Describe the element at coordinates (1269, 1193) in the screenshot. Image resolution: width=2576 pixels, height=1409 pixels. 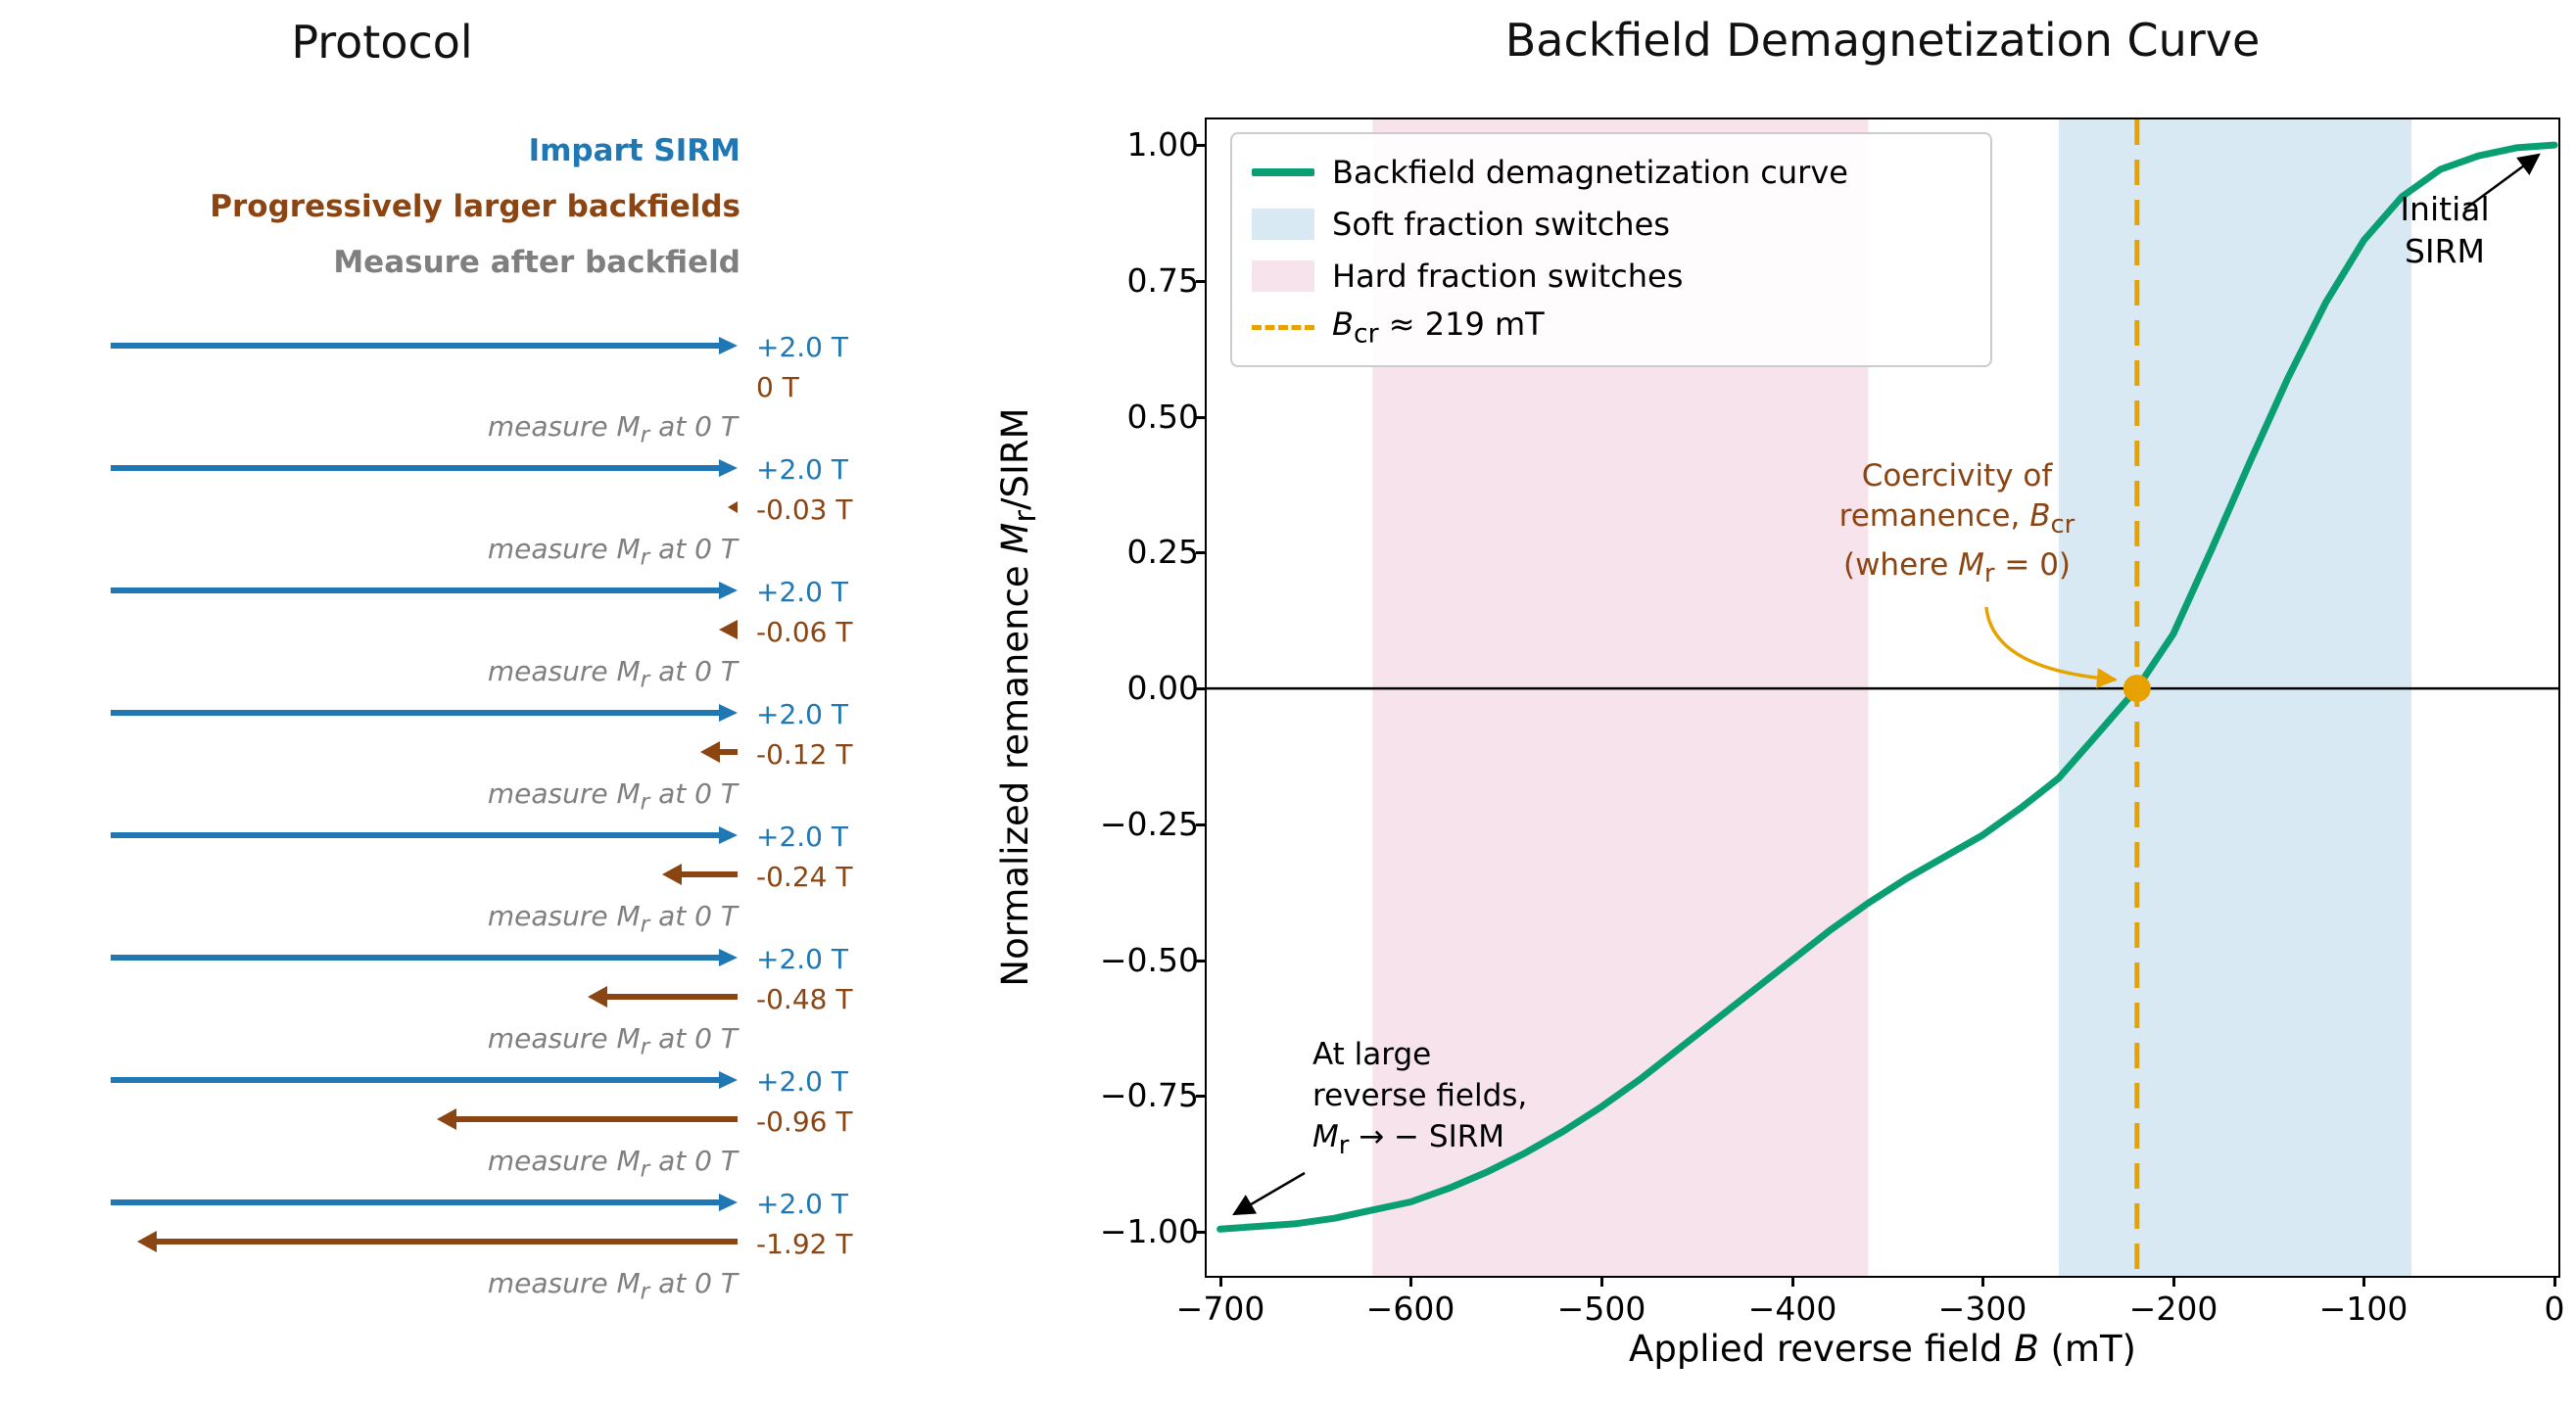
I see `large-reverse-arrow-icon` at that location.